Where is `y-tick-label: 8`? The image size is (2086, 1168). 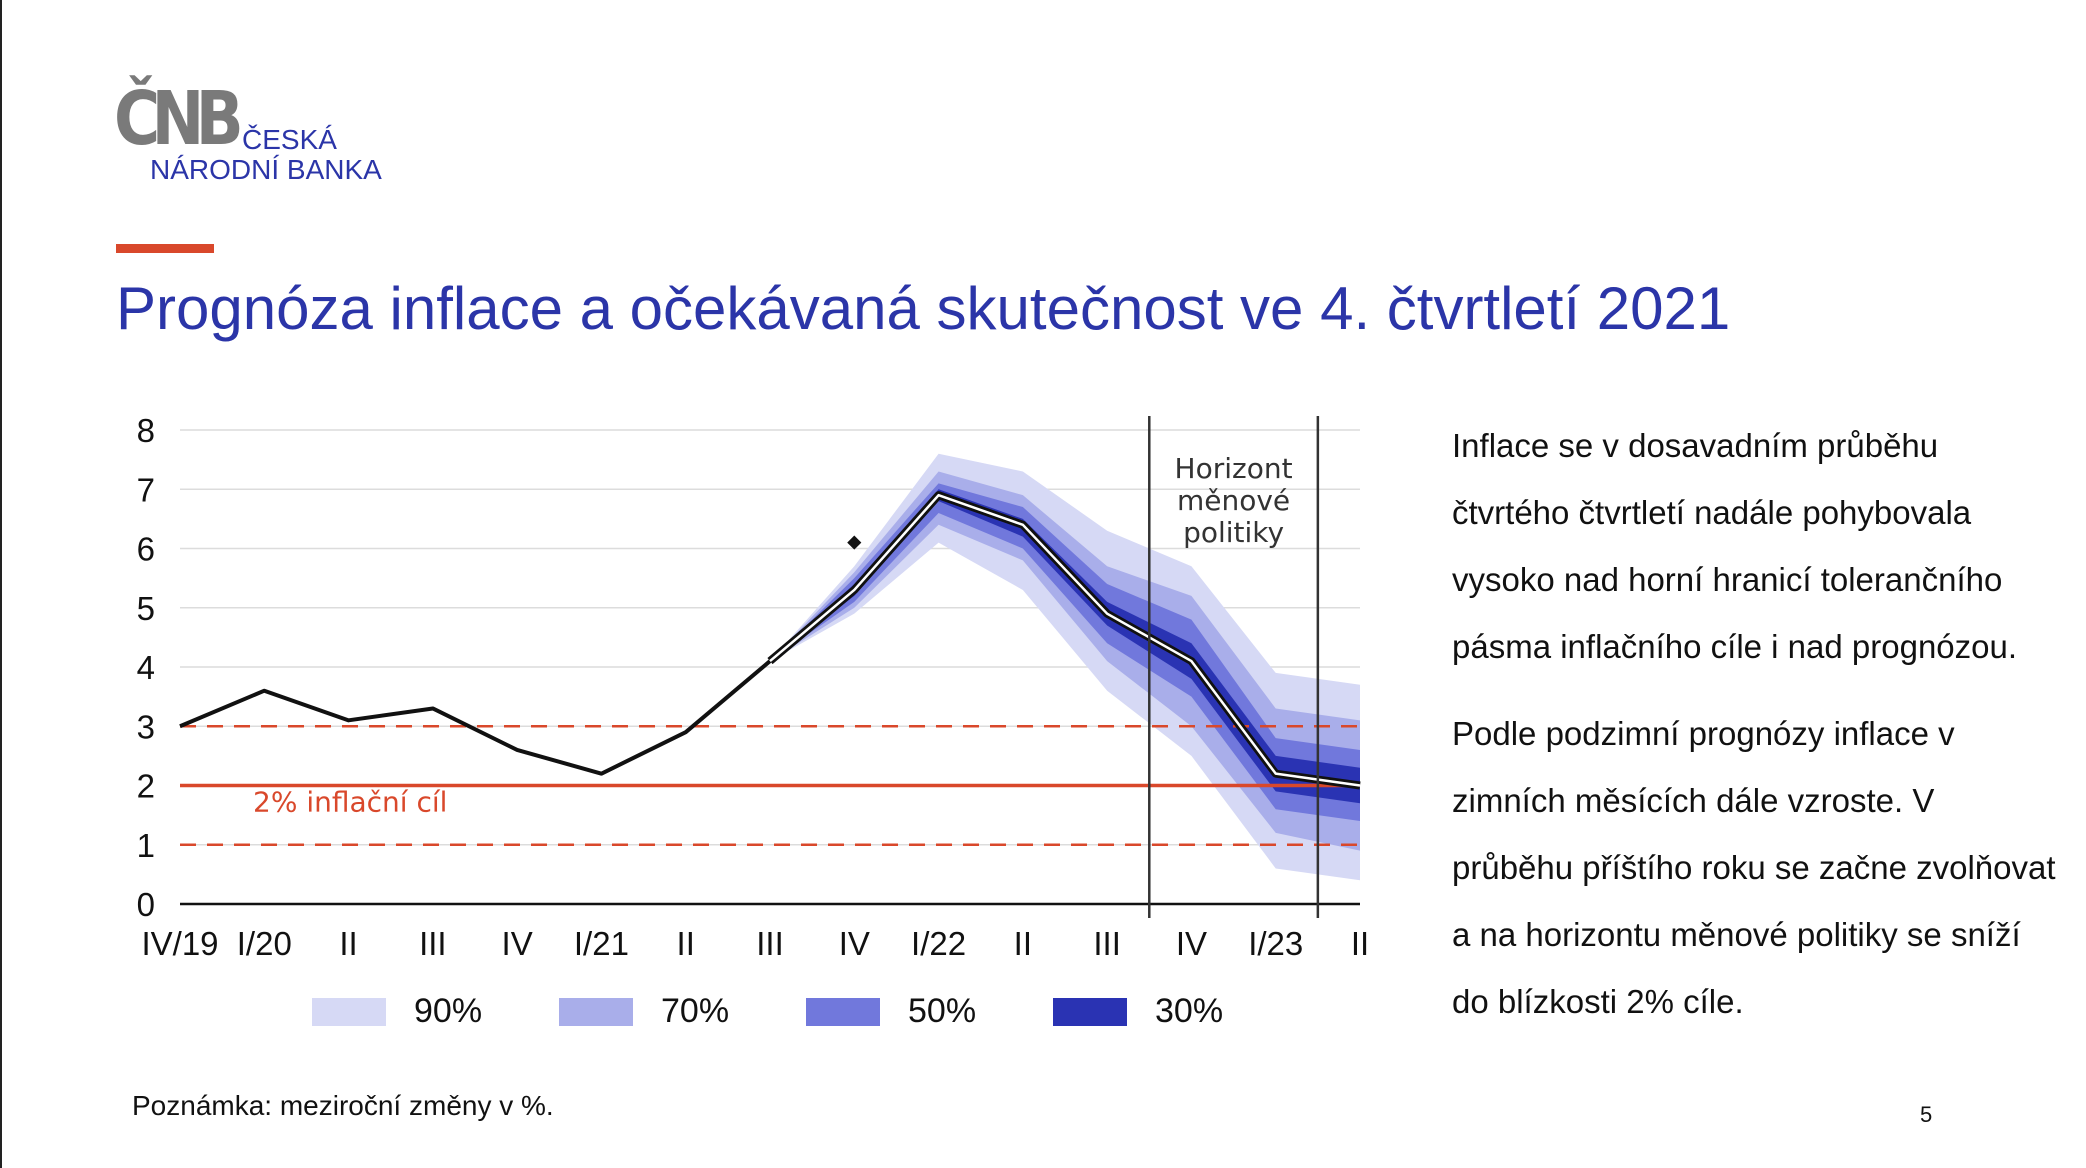
y-tick-label: 8 is located at coordinates (146, 430).